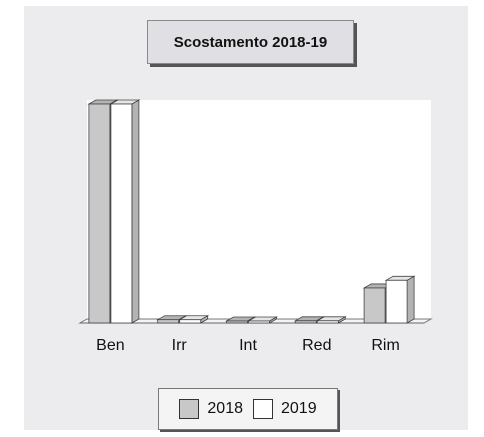 The image size is (484, 437). Describe the element at coordinates (263, 409) in the screenshot. I see `legend-swatch-2019` at that location.